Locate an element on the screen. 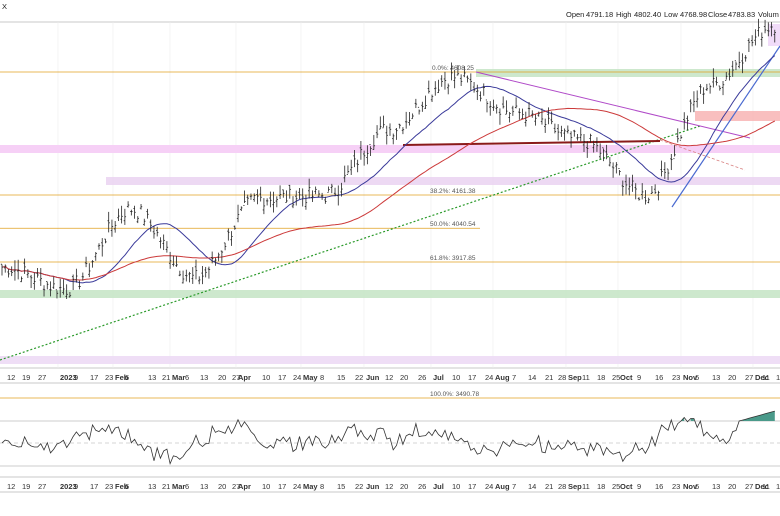 The image size is (780, 516). x-tick-top: 22 is located at coordinates (359, 377).